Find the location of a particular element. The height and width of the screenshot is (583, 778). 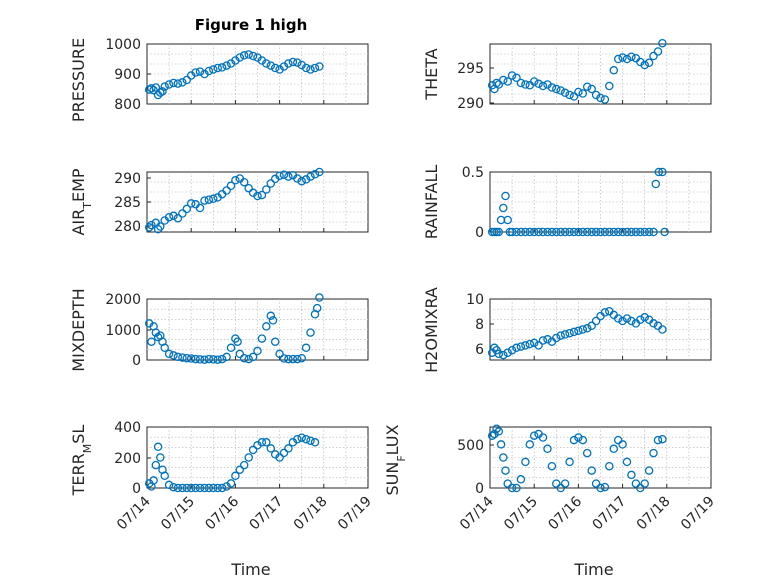

y-tick-label: 0 is located at coordinates (136, 361).